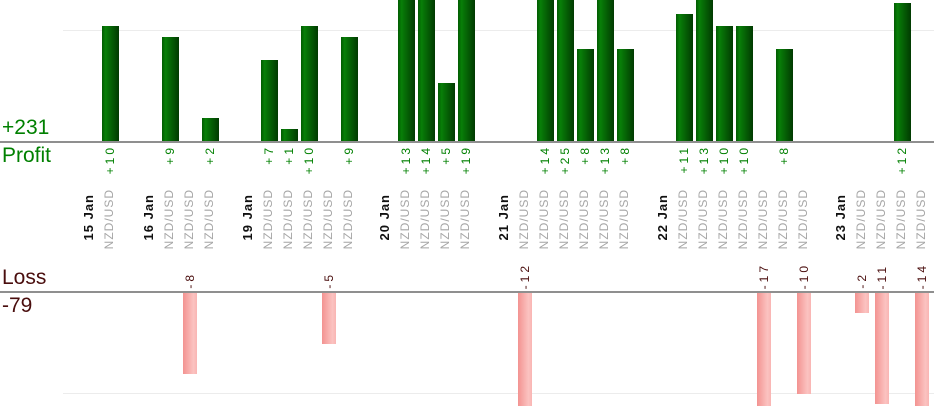 This screenshot has width=934, height=420. I want to click on loss-value-label: -8, so click(190, 280).